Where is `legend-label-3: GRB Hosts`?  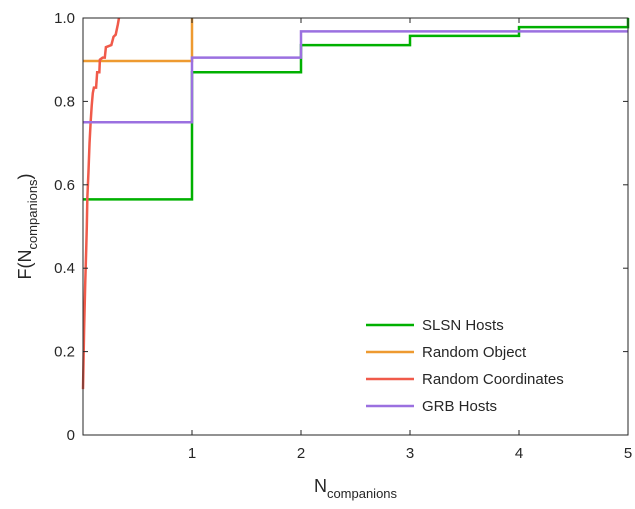 legend-label-3: GRB Hosts is located at coordinates (459, 406).